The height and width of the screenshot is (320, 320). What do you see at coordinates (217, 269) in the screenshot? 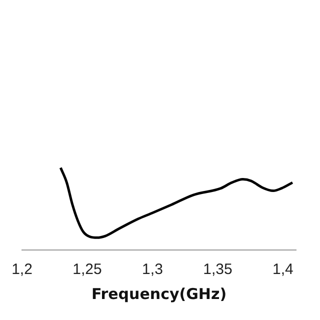
I see `x-tick-label: 1,35` at bounding box center [217, 269].